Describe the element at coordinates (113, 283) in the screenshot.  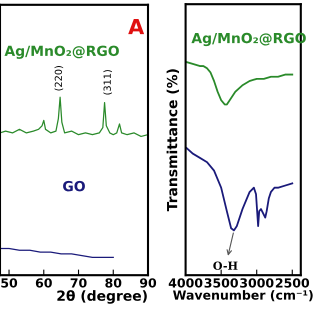
I see `x-tick-label: 80` at that location.